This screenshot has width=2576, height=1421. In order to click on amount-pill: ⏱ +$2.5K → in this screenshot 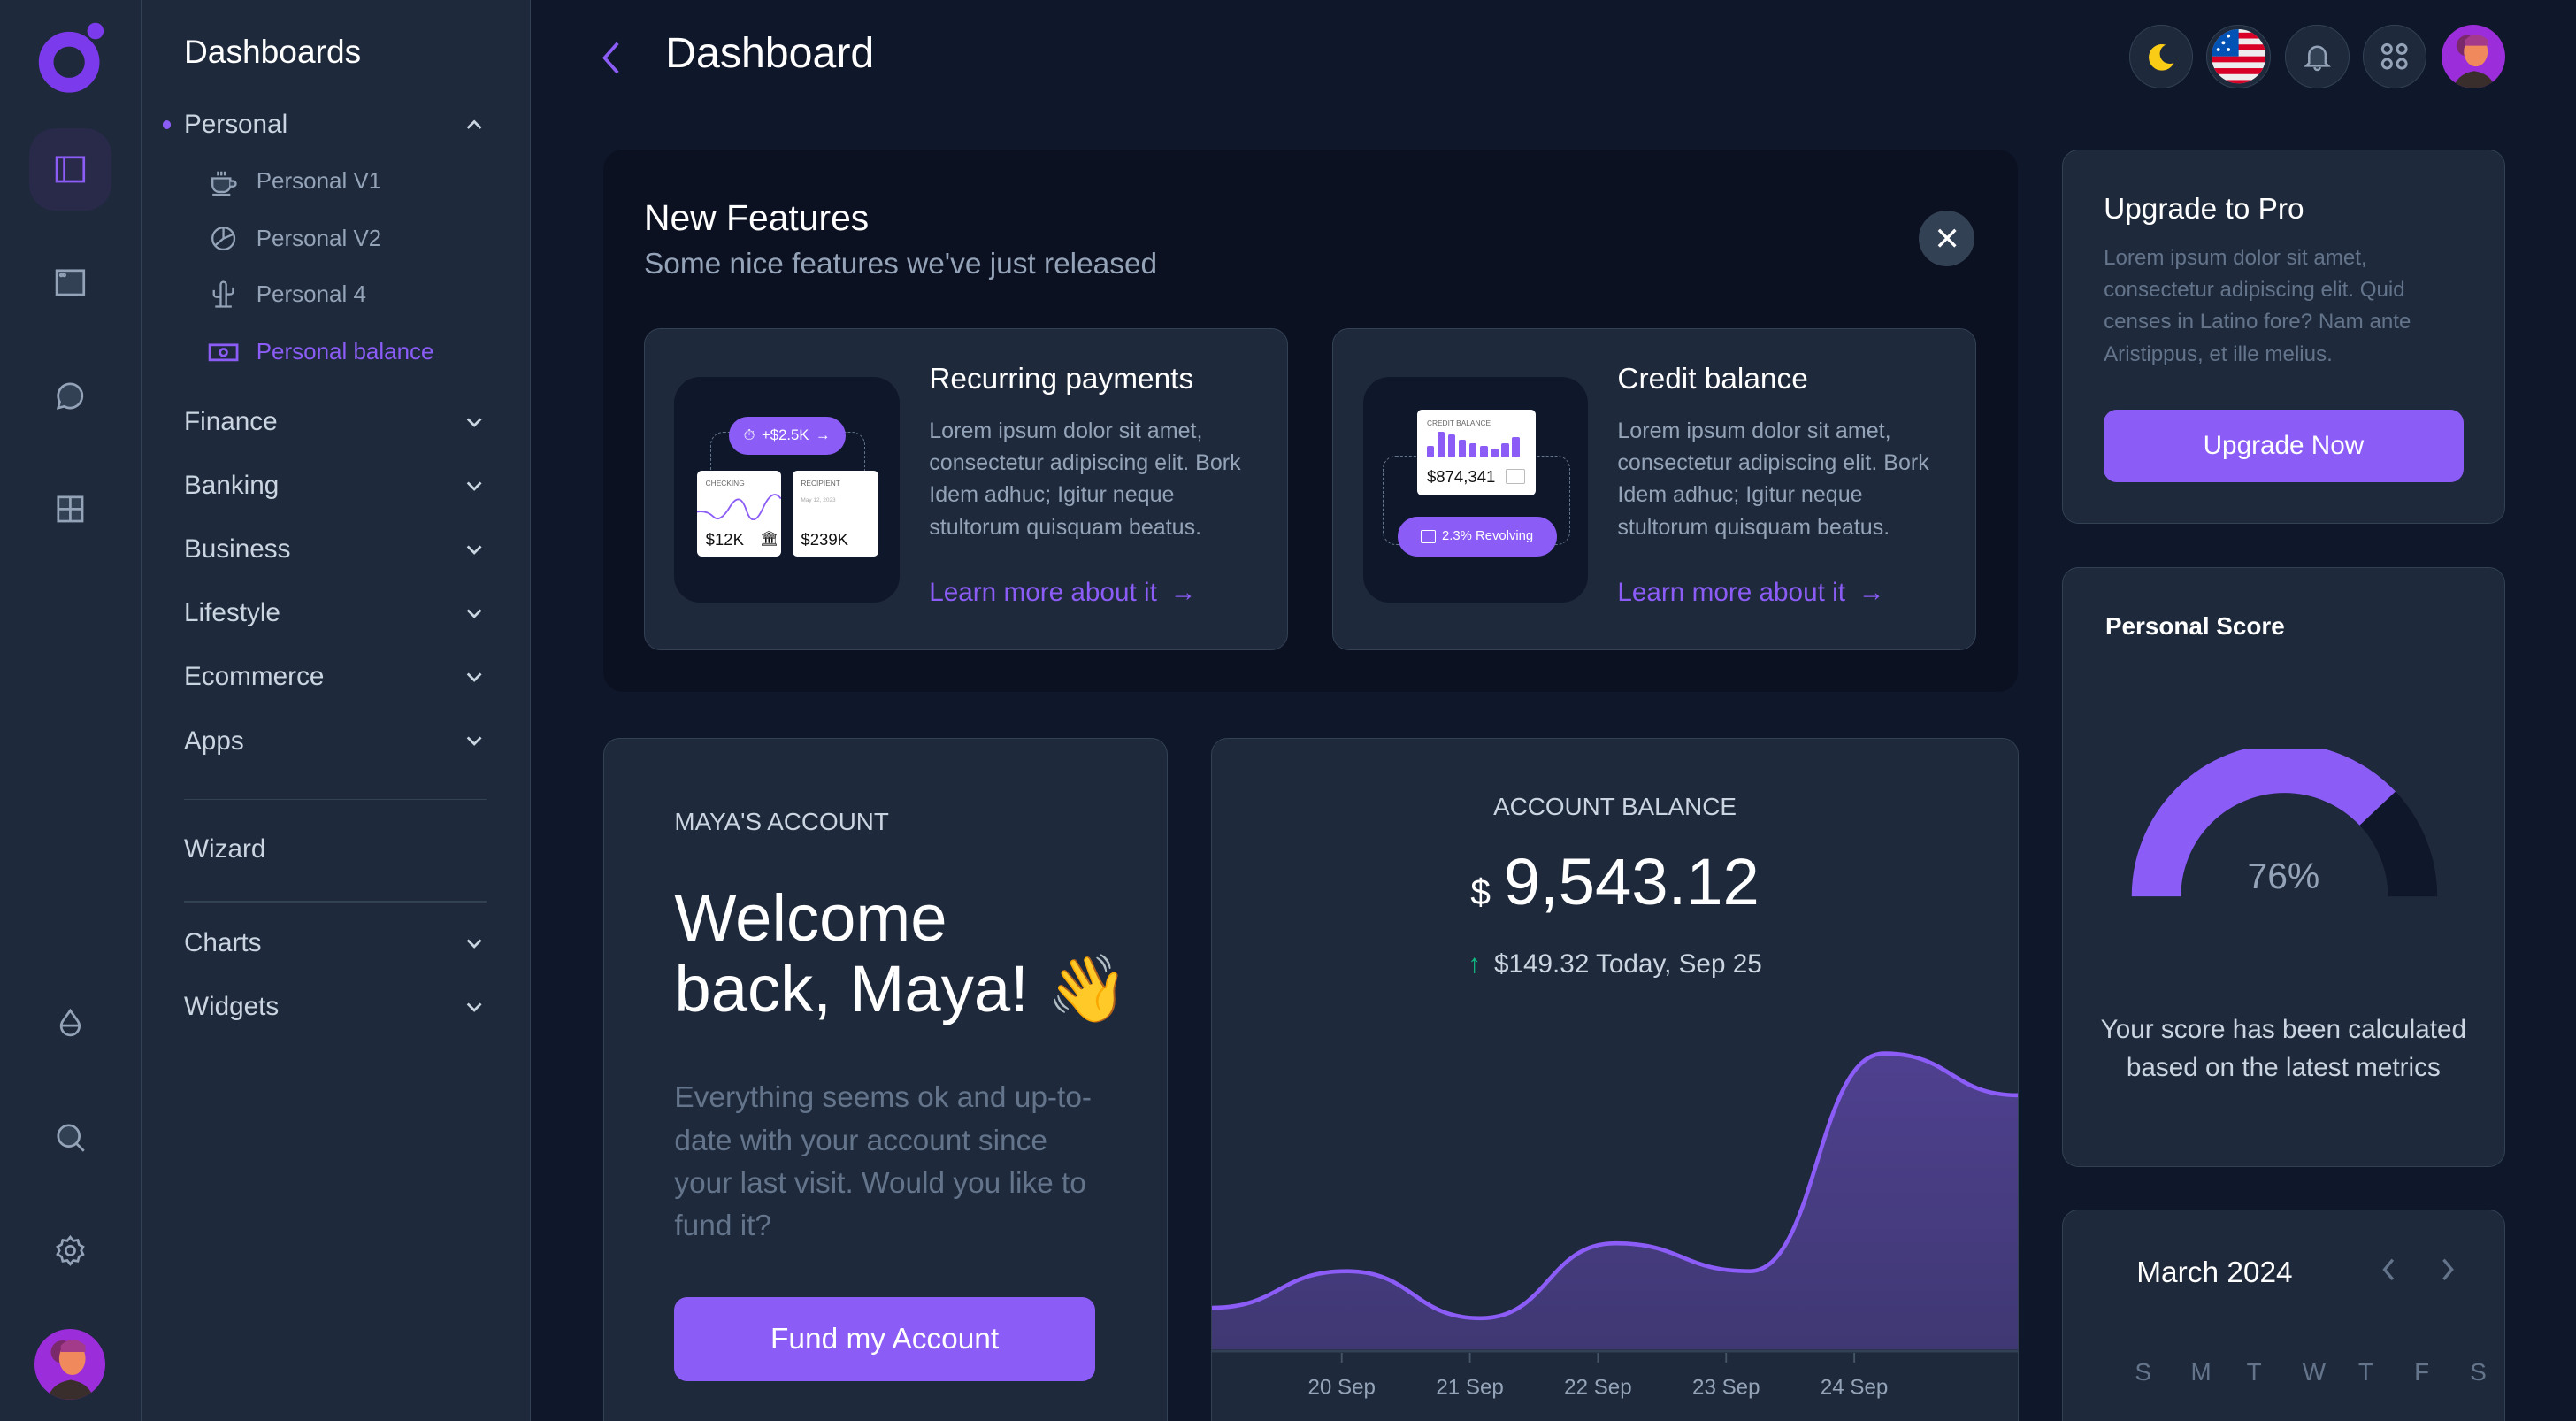, I will do `click(787, 435)`.